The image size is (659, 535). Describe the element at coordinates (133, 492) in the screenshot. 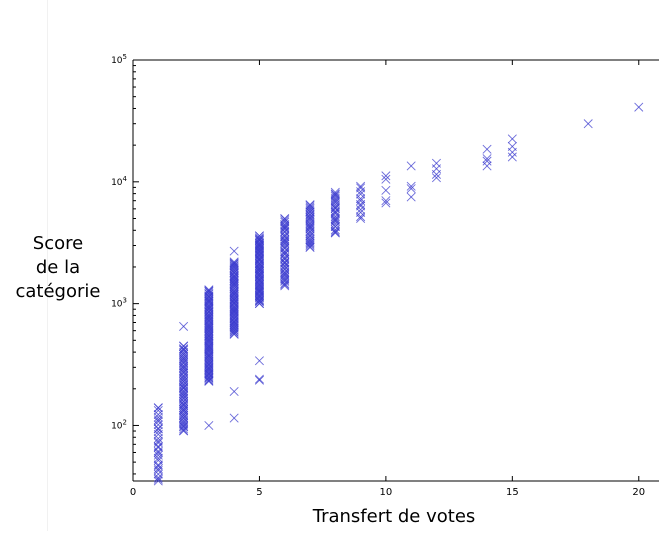

I see `x-tick-label: 0` at that location.